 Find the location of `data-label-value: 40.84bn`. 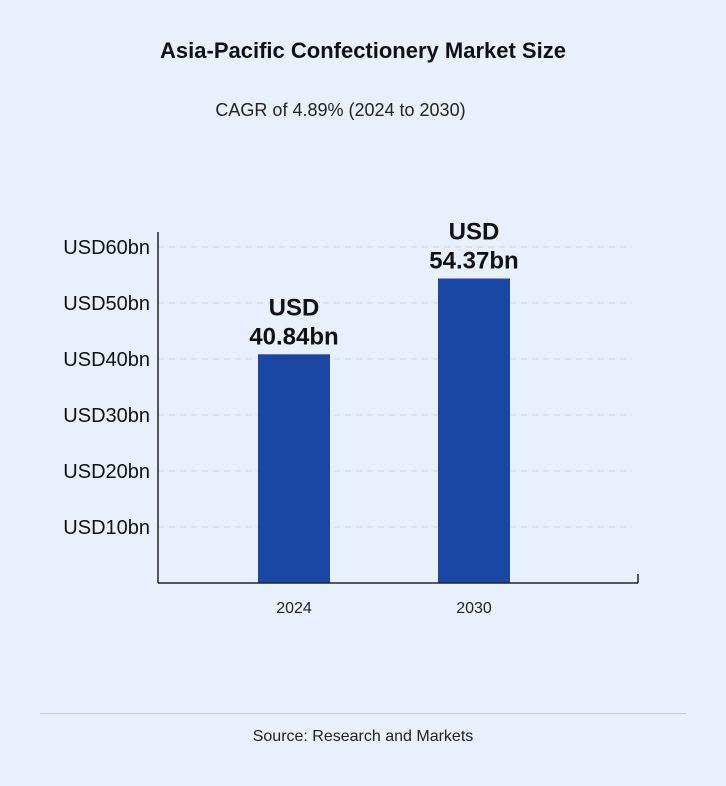

data-label-value: 40.84bn is located at coordinates (293, 336).